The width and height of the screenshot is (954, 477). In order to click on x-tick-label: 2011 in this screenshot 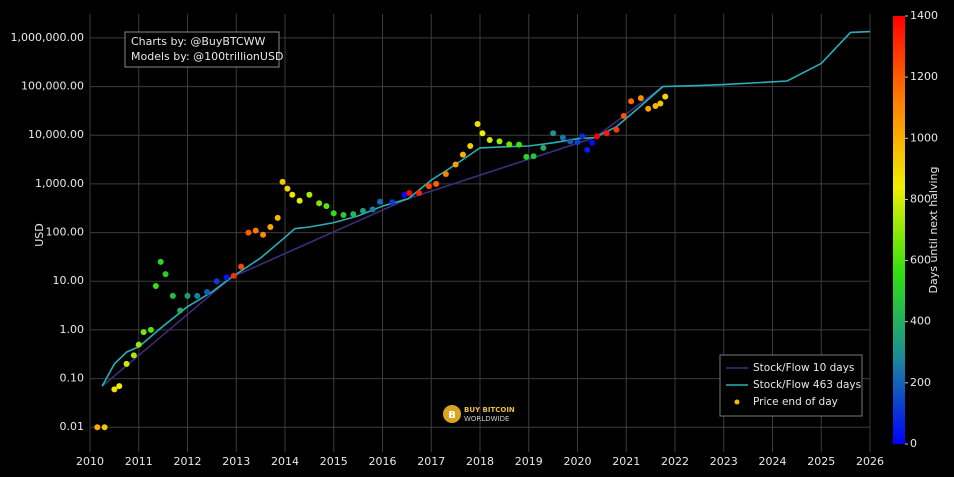, I will do `click(139, 461)`.